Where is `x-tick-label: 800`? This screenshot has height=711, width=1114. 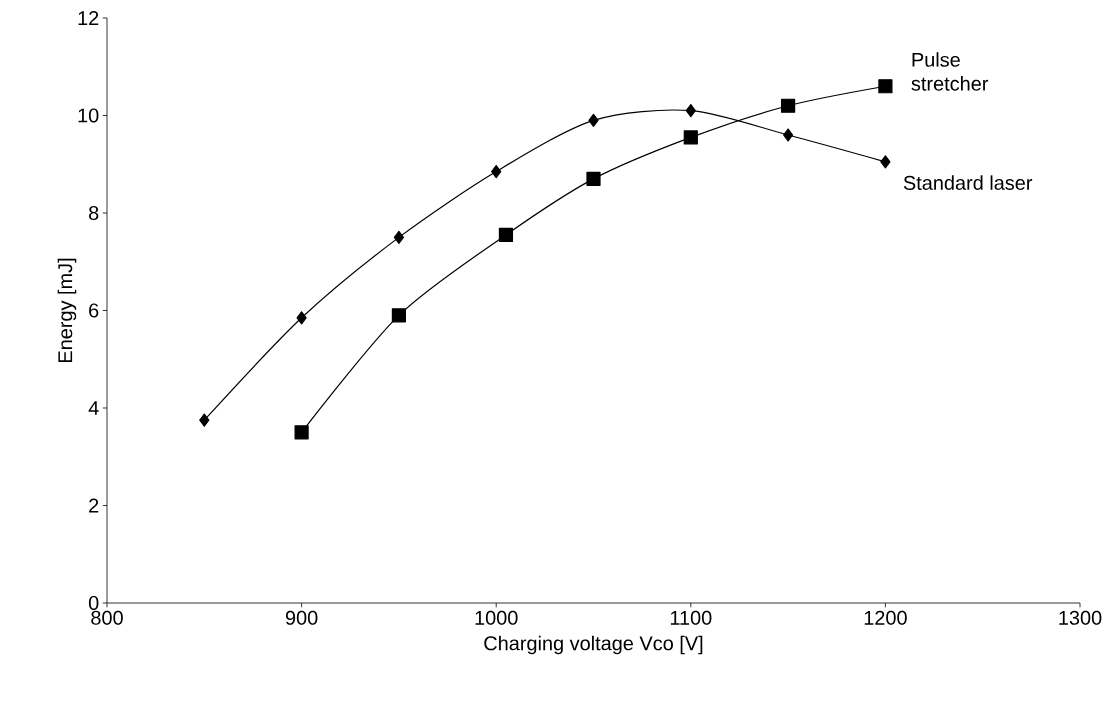
x-tick-label: 800 is located at coordinates (107, 617).